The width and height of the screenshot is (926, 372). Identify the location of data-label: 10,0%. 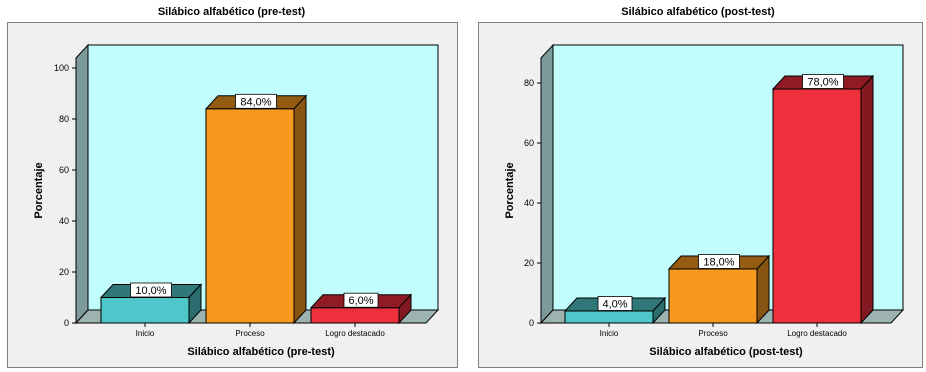
(150, 291).